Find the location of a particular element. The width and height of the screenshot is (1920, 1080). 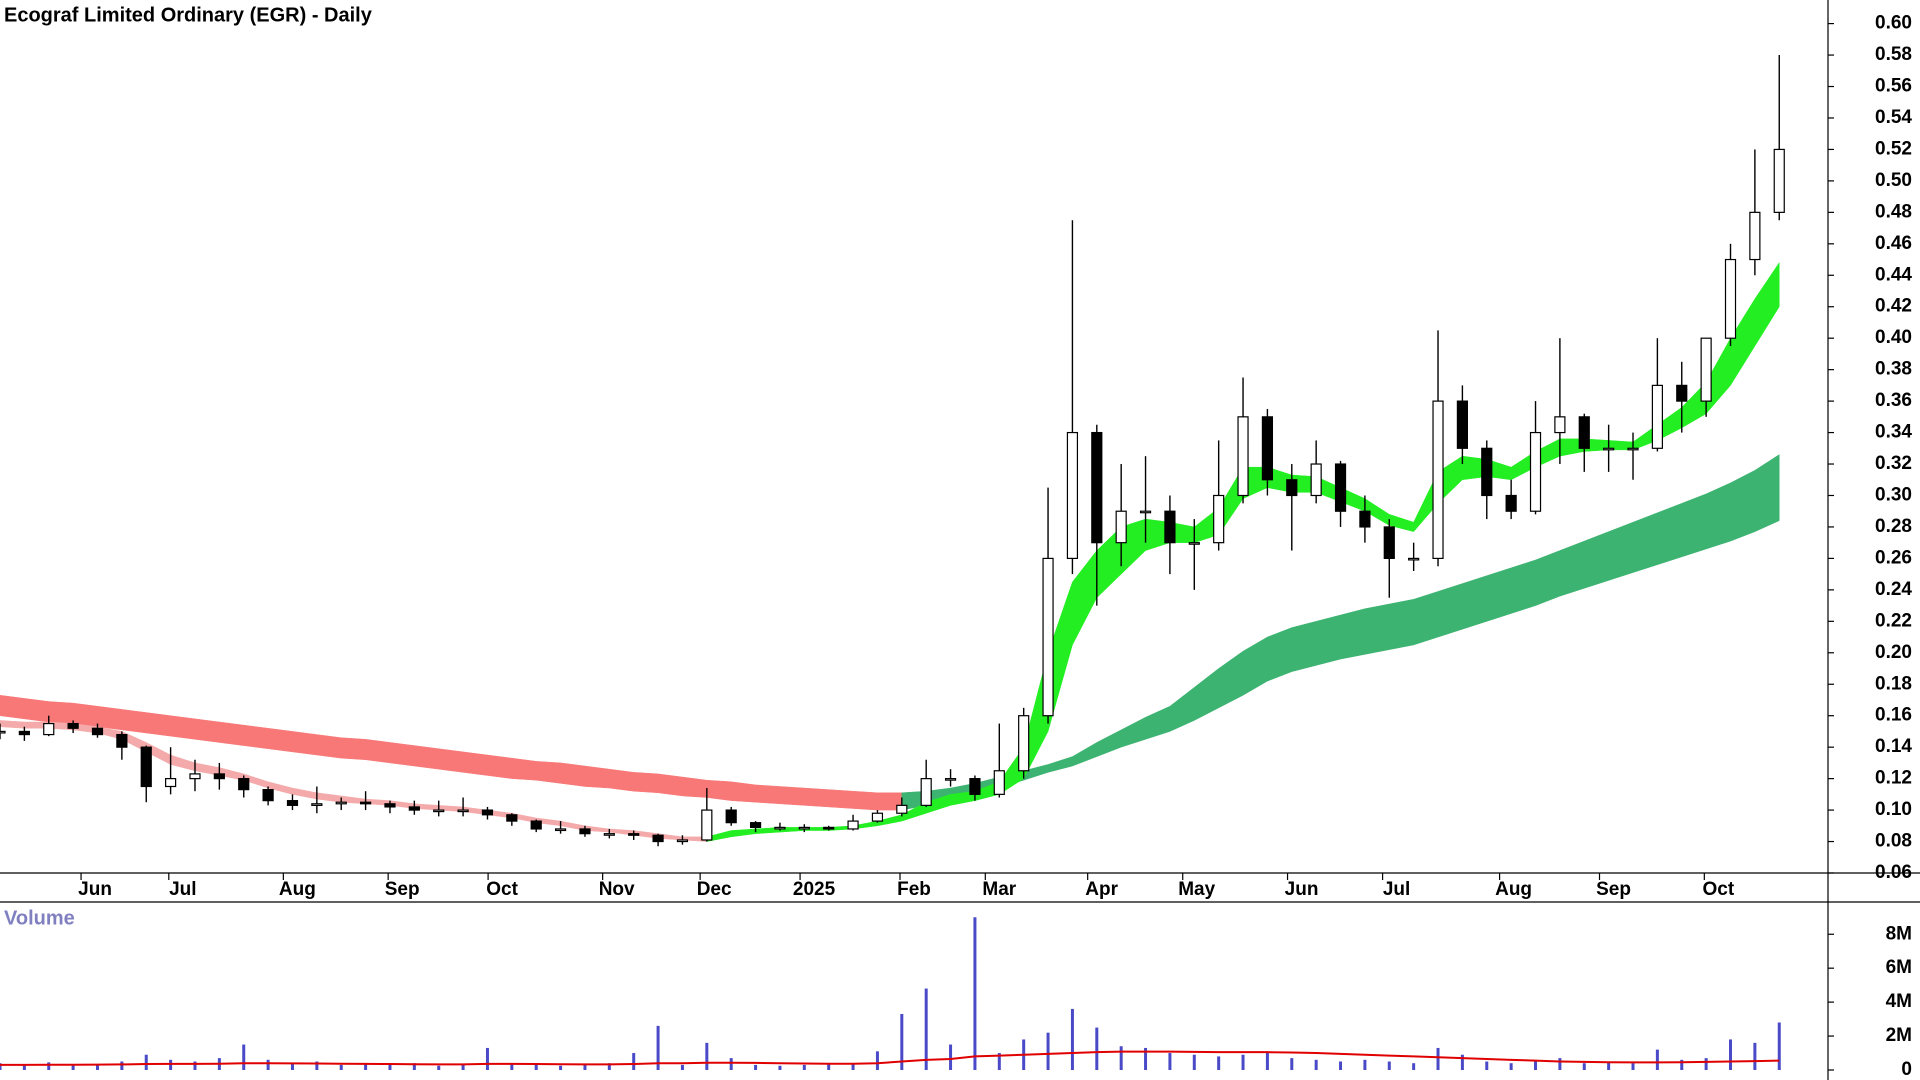

y-tick-label: 0.58 is located at coordinates (1893, 54).